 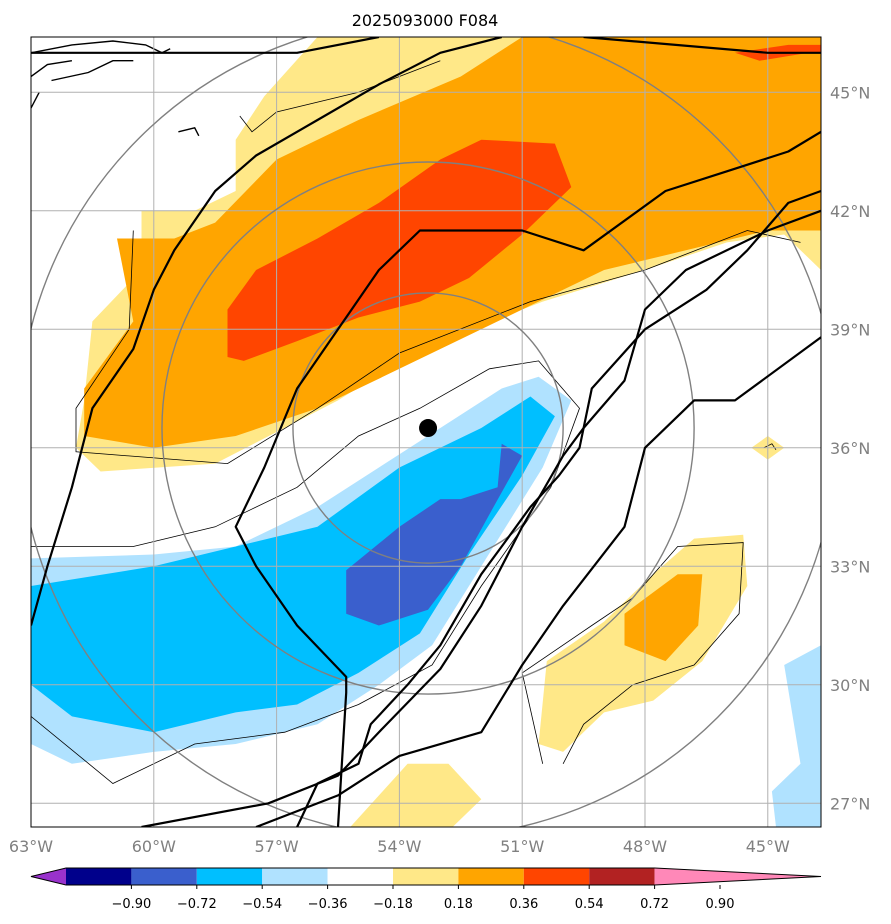 I want to click on colorbar-tick-label: −0.54, so click(x=262, y=904).